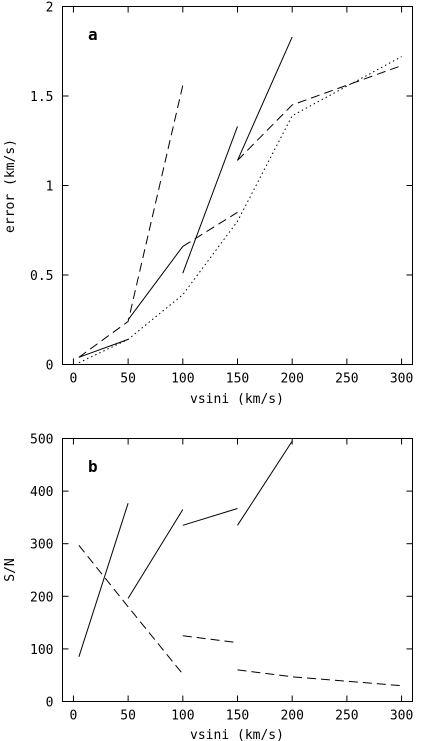  What do you see at coordinates (41, 440) in the screenshot?
I see `y-tick-label: 500` at bounding box center [41, 440].